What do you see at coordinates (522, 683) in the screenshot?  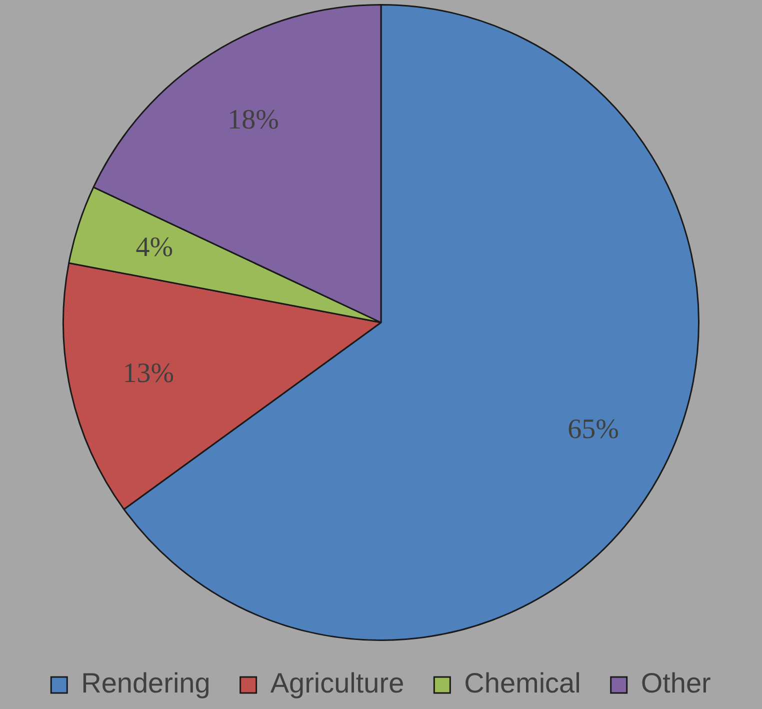 I see `legend-label: Chemical` at bounding box center [522, 683].